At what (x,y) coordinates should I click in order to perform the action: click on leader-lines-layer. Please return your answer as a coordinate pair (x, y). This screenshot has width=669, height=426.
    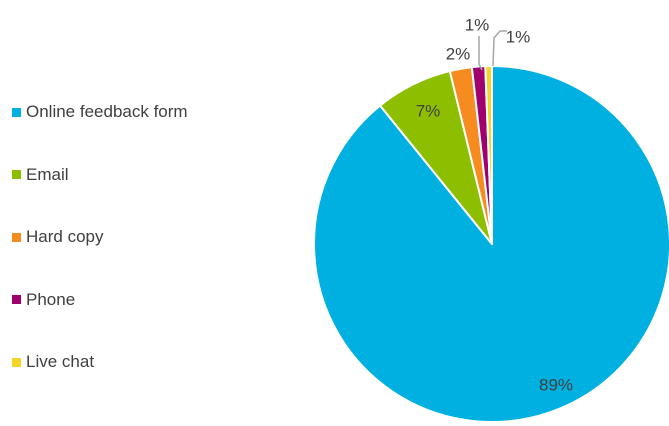
    Looking at the image, I should click on (492, 50).